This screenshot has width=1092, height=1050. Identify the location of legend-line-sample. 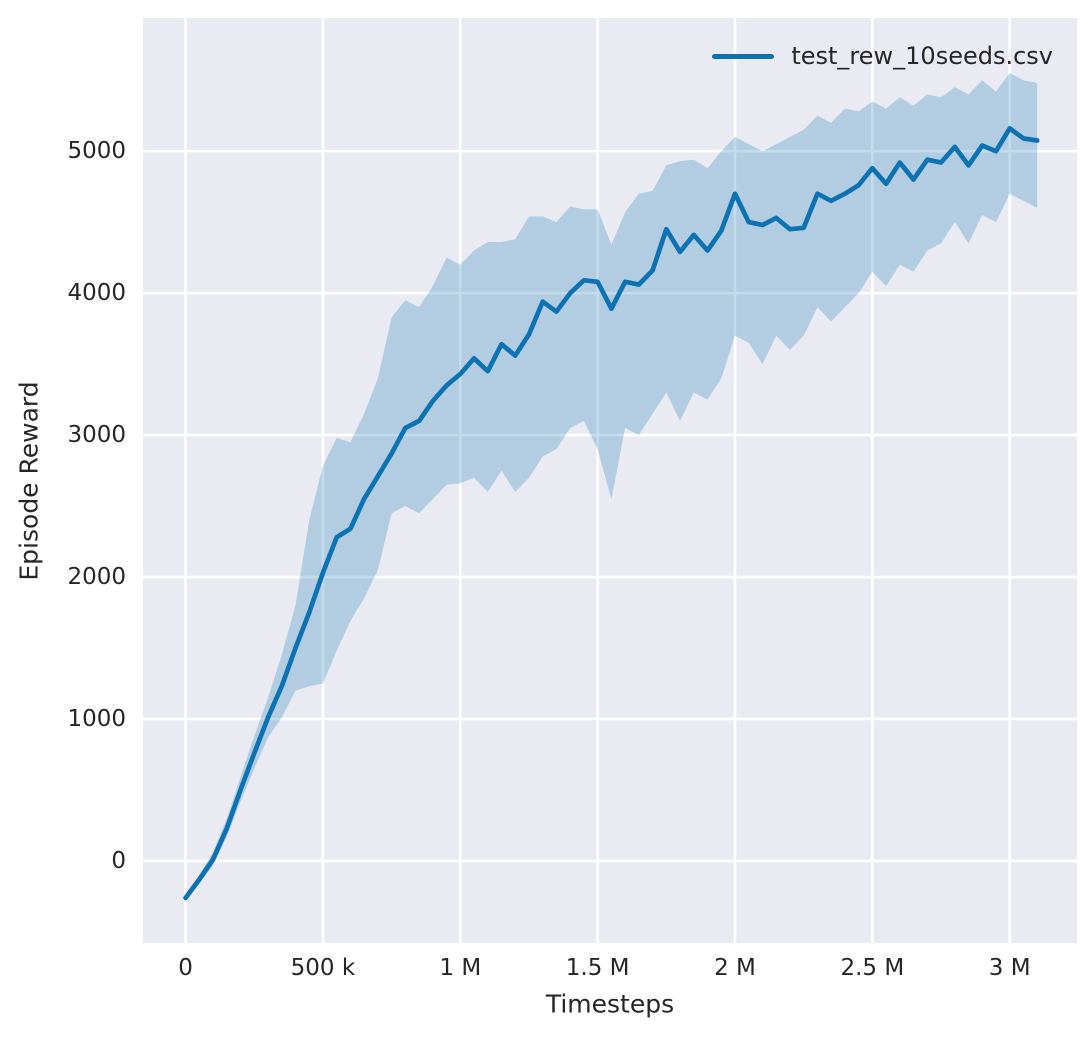
(743, 56).